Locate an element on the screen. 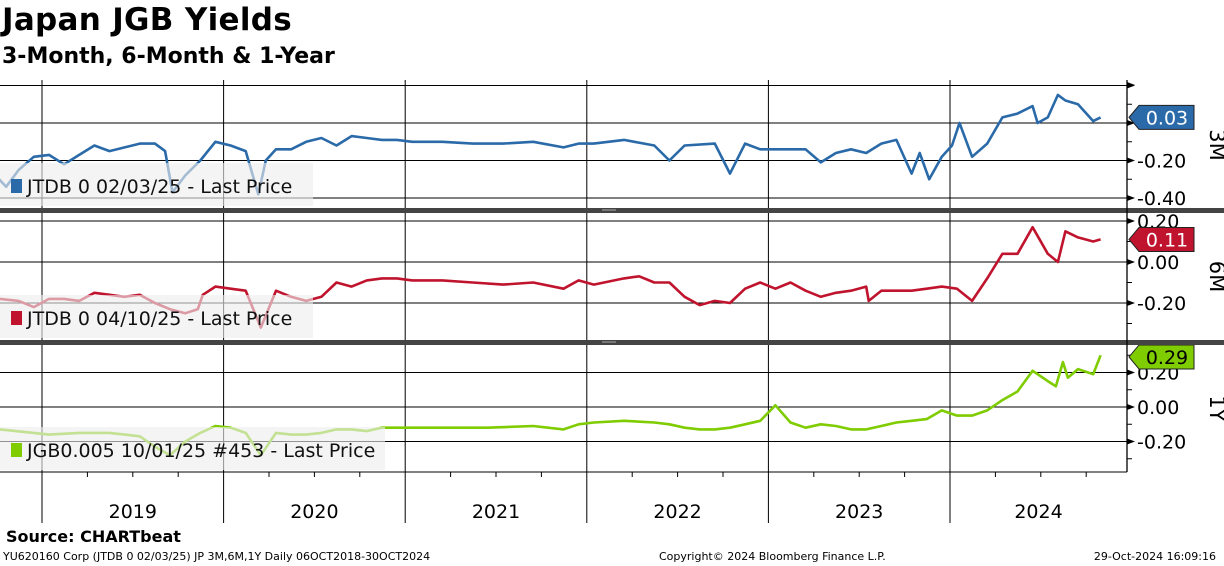 The height and width of the screenshot is (566, 1224). source-note: Source: CHARTbeat is located at coordinates (93, 536).